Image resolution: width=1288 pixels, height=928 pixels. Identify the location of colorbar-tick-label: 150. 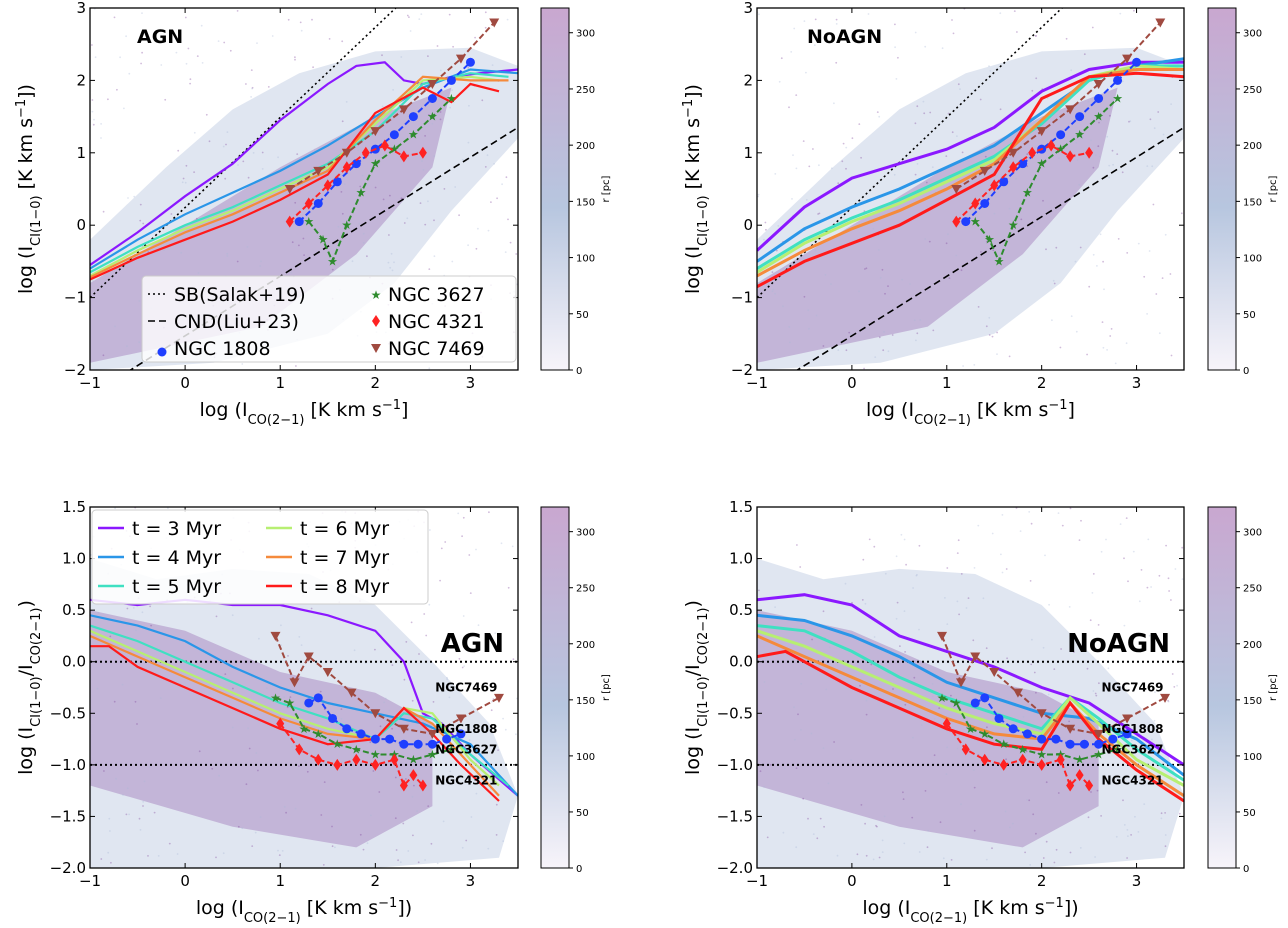
(1252, 202).